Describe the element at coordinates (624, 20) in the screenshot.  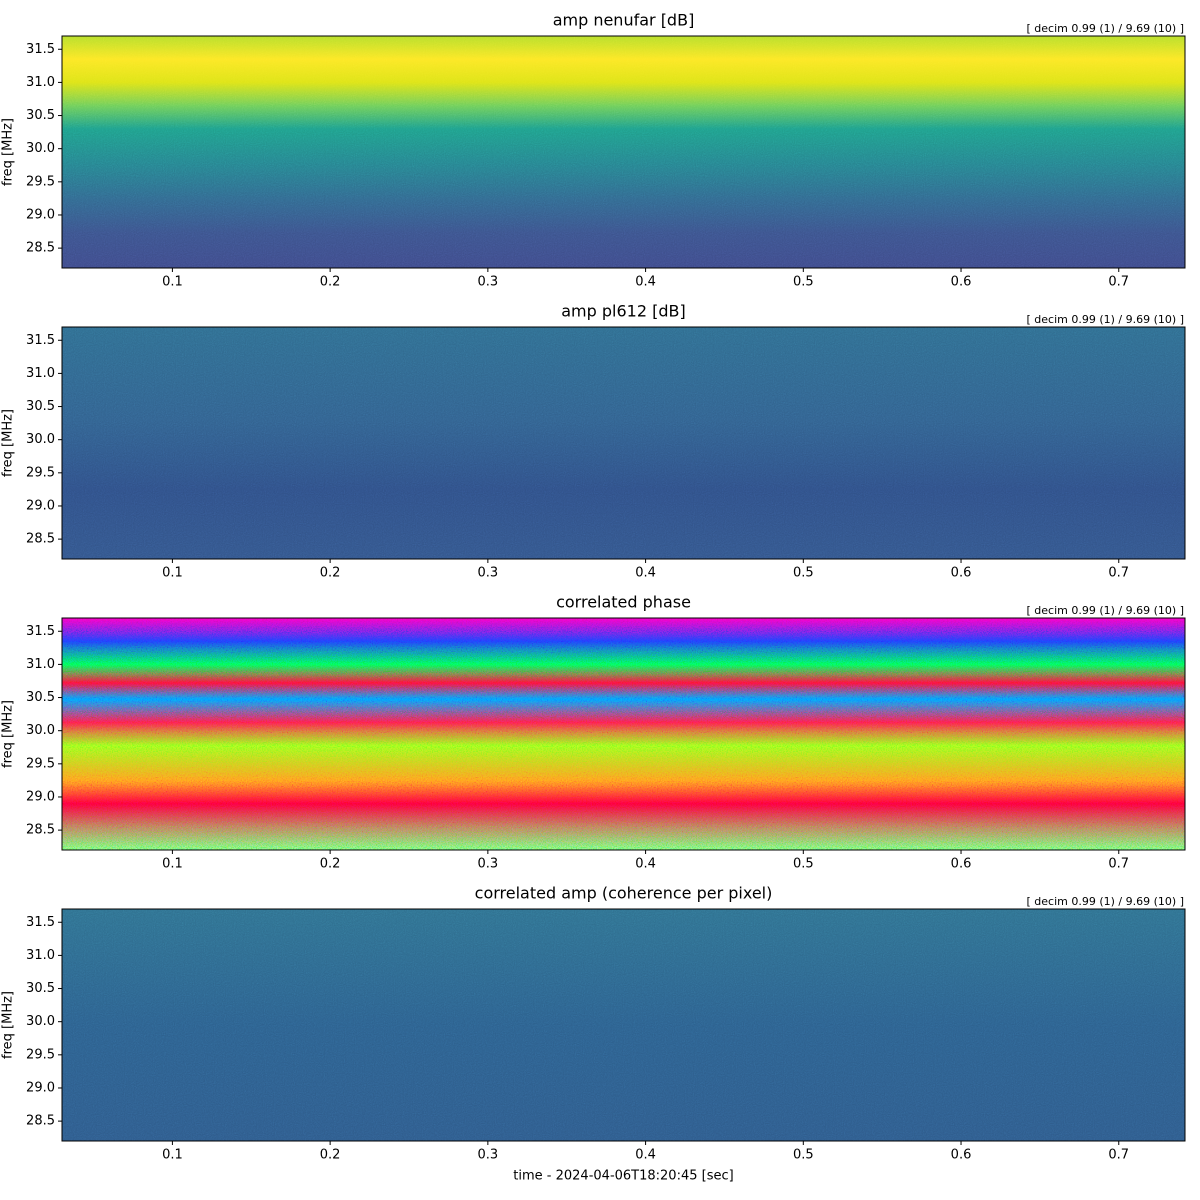
I see `panel-title: amp nenufar [dB]` at that location.